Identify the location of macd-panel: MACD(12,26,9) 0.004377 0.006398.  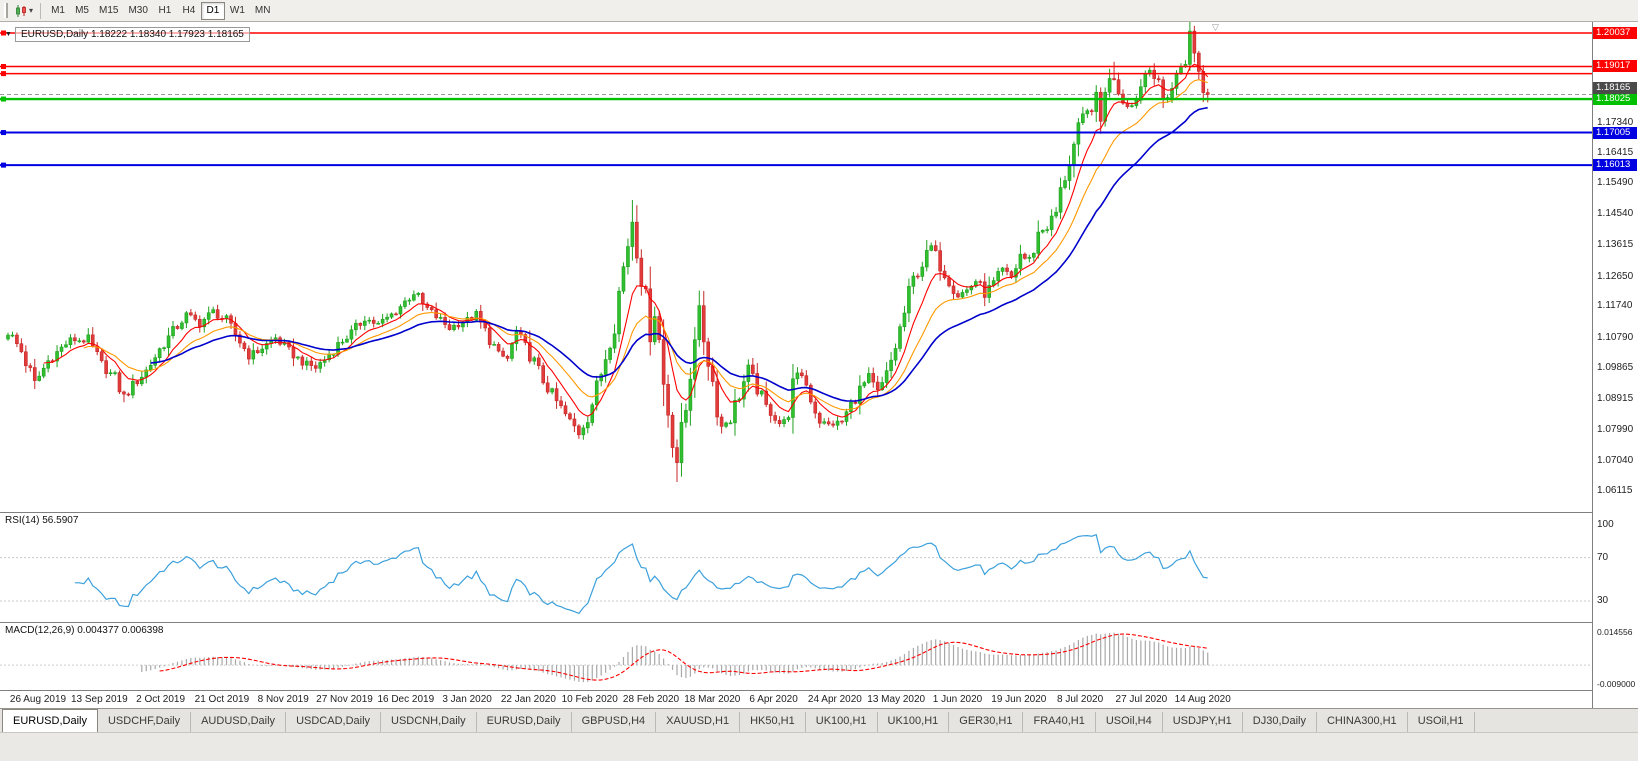
(796, 656).